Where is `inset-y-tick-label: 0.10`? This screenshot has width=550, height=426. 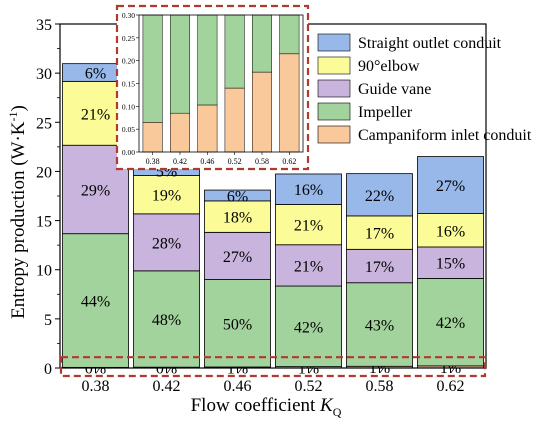 inset-y-tick-label: 0.10 is located at coordinates (128, 106).